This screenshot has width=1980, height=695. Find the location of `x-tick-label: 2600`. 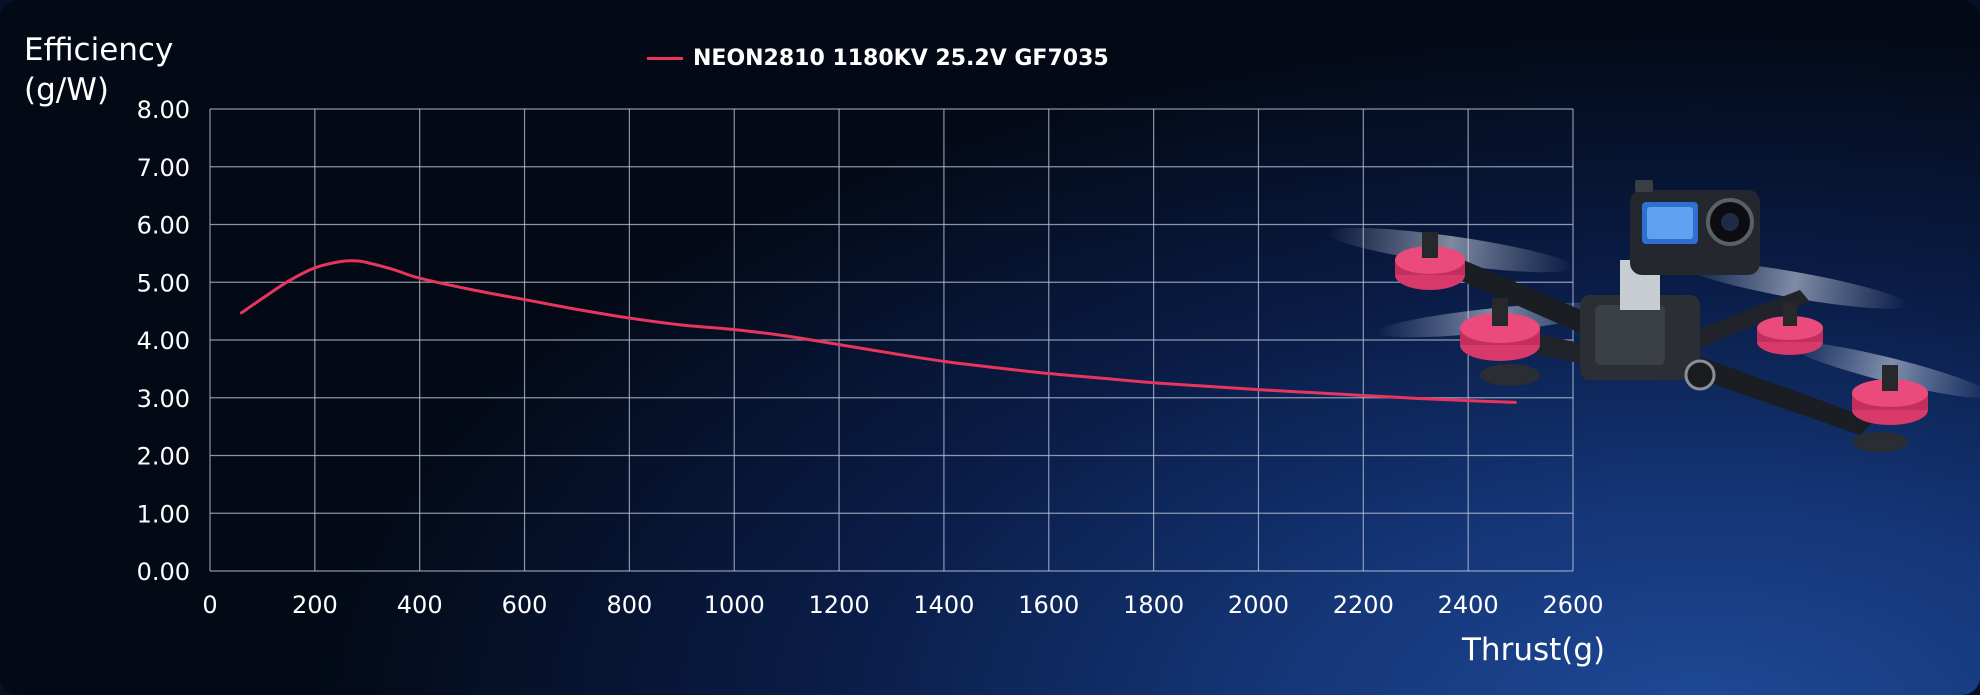

x-tick-label: 2600 is located at coordinates (1572, 605).